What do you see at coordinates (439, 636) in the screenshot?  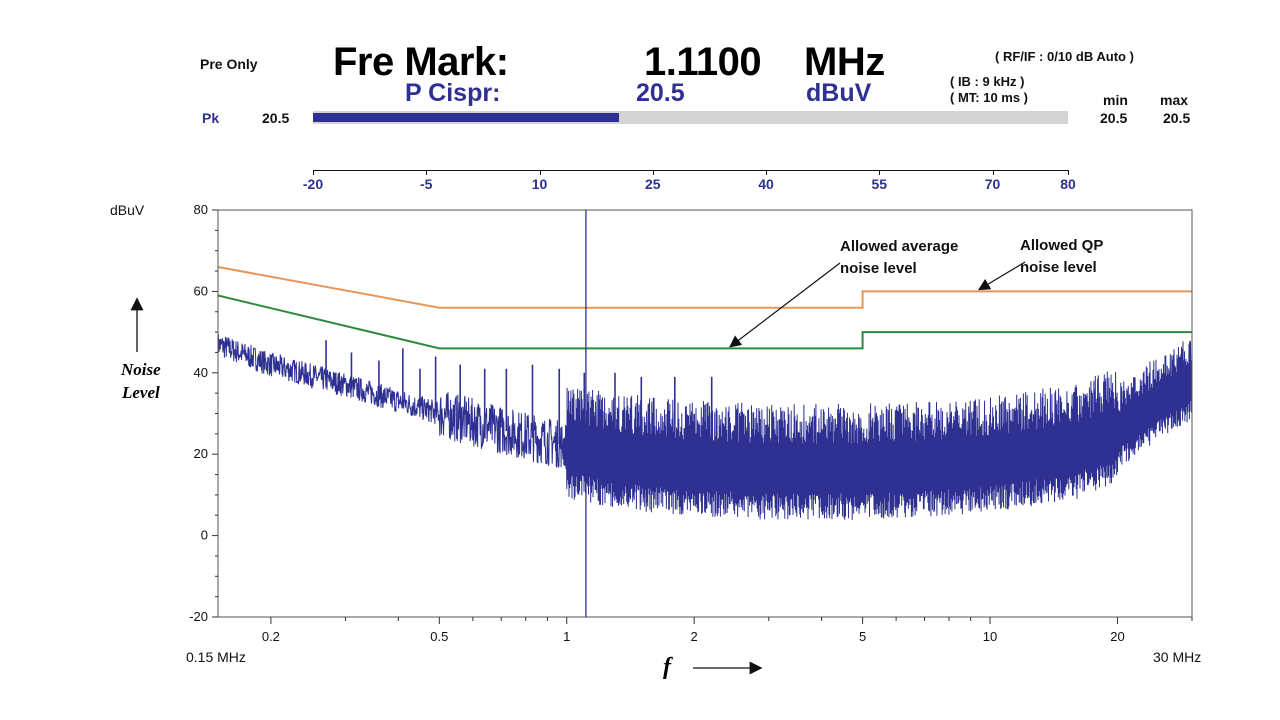 I see `x-tick-label: 0.5` at bounding box center [439, 636].